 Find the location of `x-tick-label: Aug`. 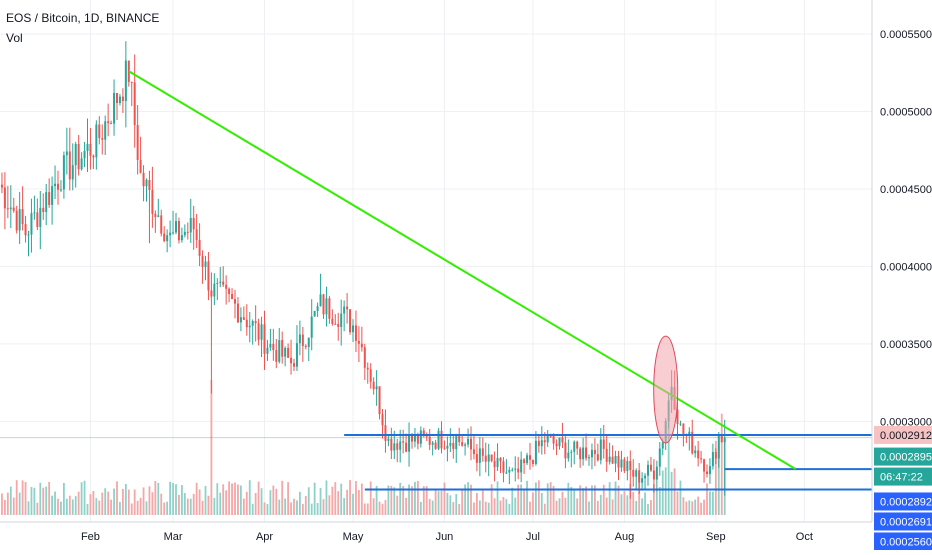

x-tick-label: Aug is located at coordinates (625, 537).